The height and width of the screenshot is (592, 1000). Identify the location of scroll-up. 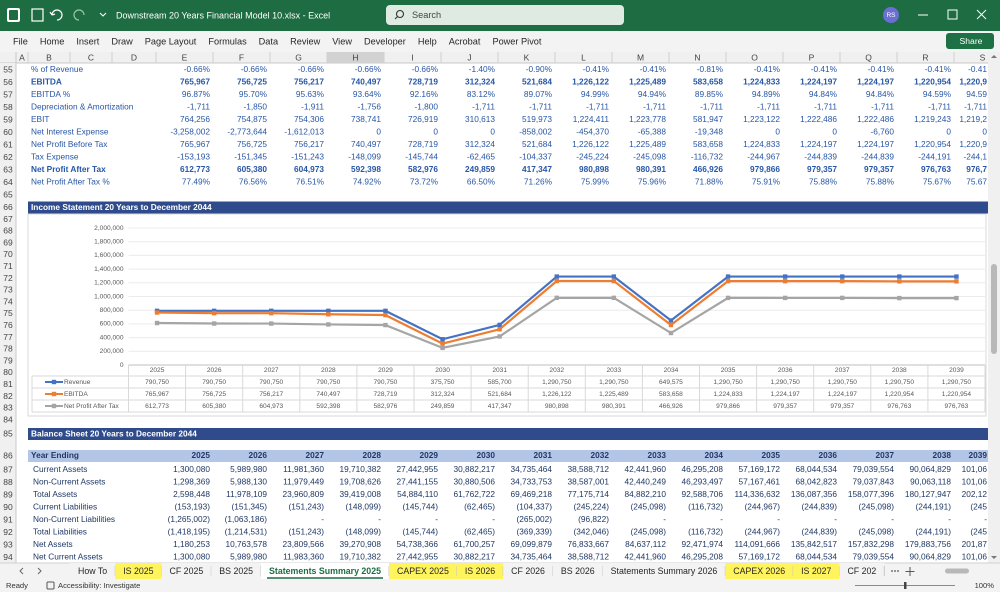
(994, 56).